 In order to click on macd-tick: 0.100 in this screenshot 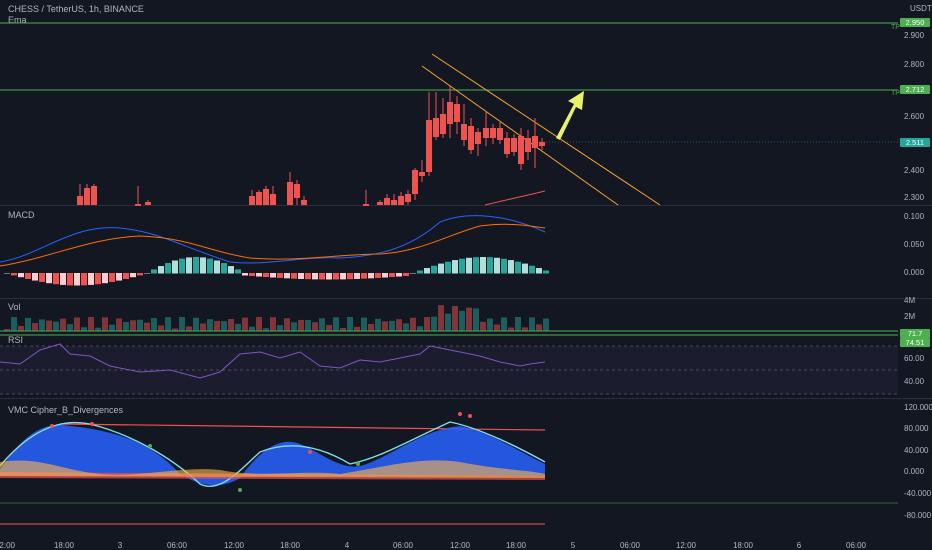, I will do `click(914, 216)`.